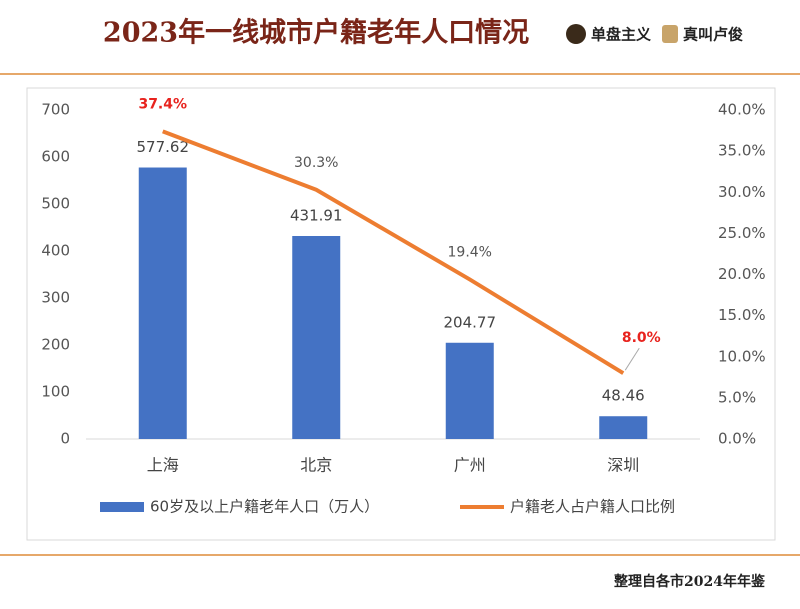 The width and height of the screenshot is (800, 609). Describe the element at coordinates (162, 104) in the screenshot. I see `value-label: 37.4%` at that location.